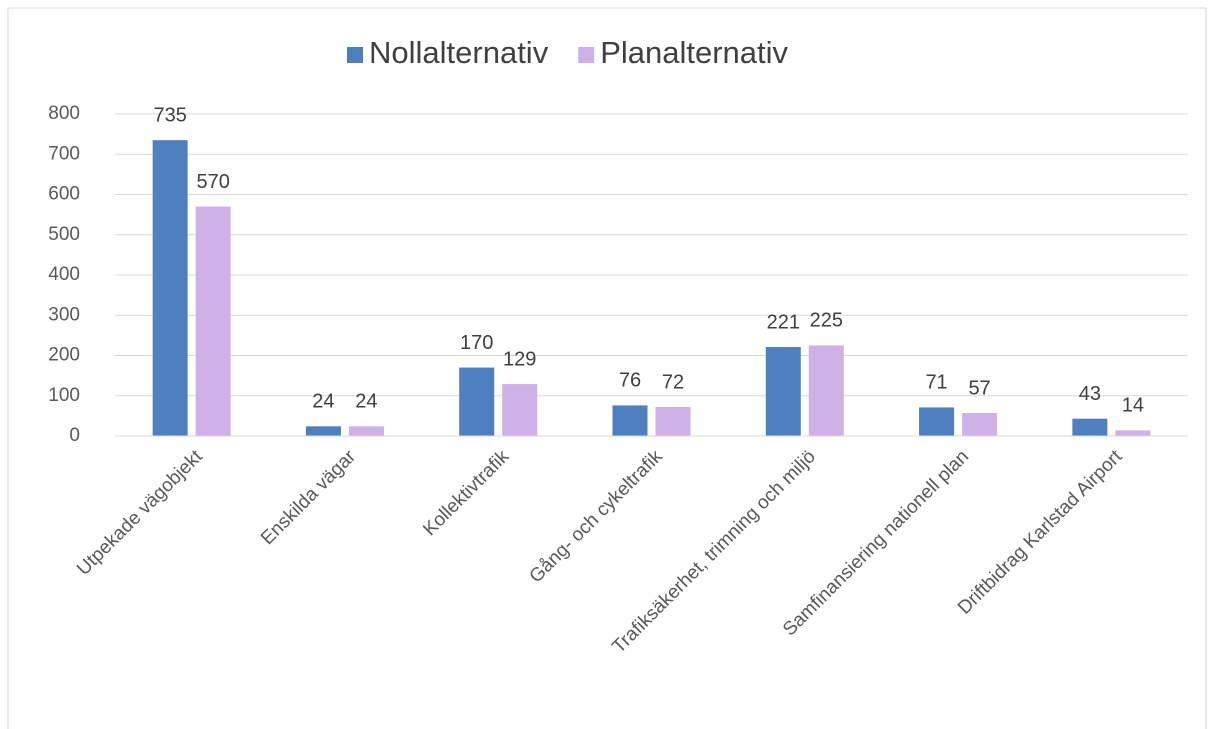  Describe the element at coordinates (694, 52) in the screenshot. I see `legend-label: Planalternativ` at that location.